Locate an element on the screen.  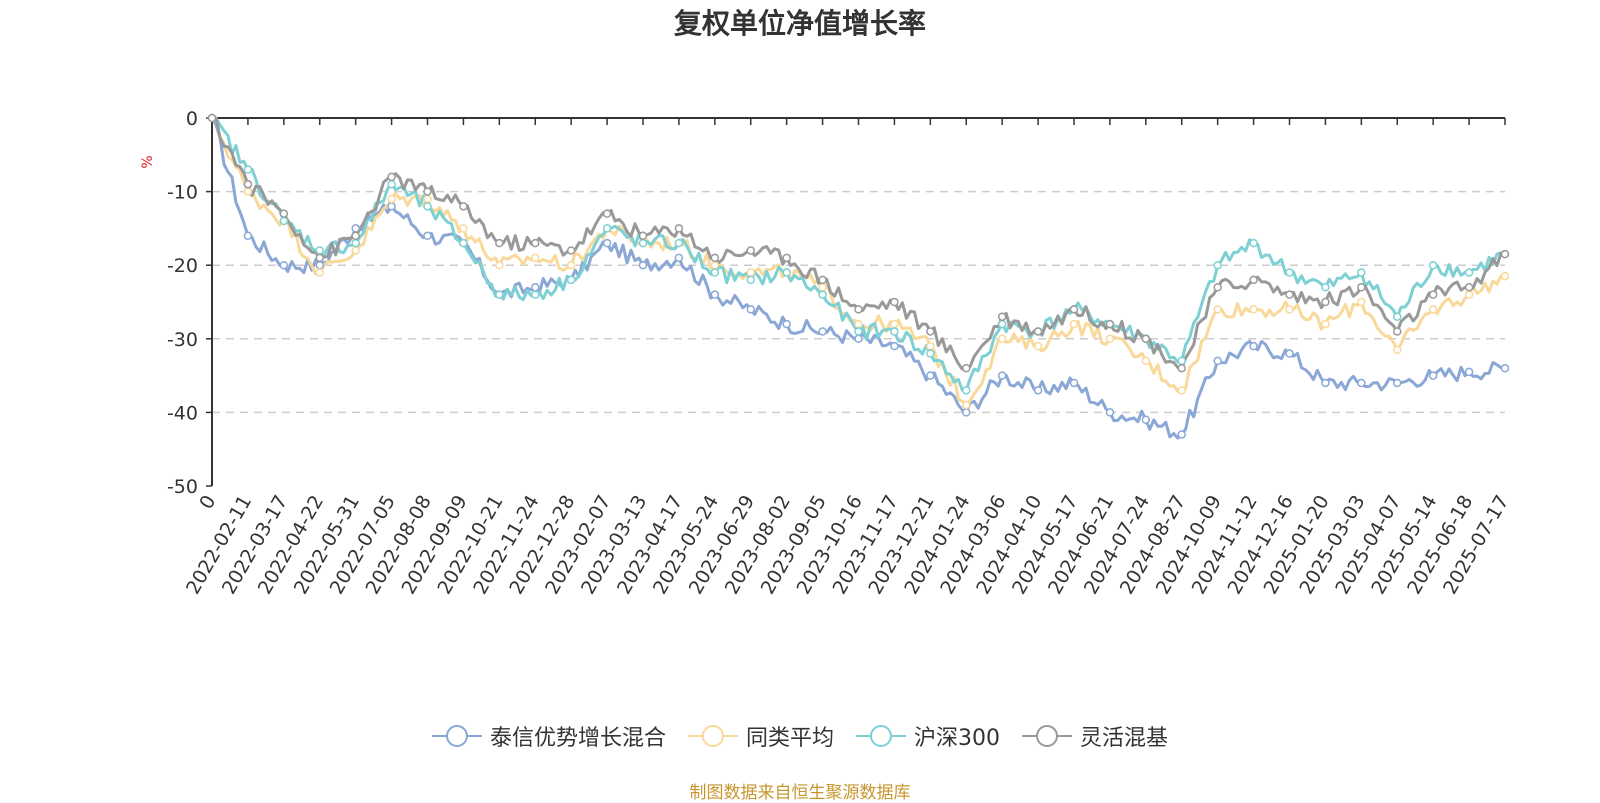
legend-item-fund: 泰信优势增长混合 is located at coordinates (548, 736).